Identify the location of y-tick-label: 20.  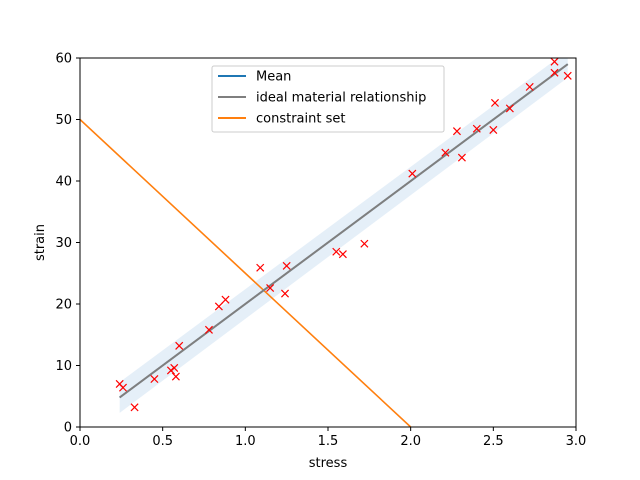
(63, 305).